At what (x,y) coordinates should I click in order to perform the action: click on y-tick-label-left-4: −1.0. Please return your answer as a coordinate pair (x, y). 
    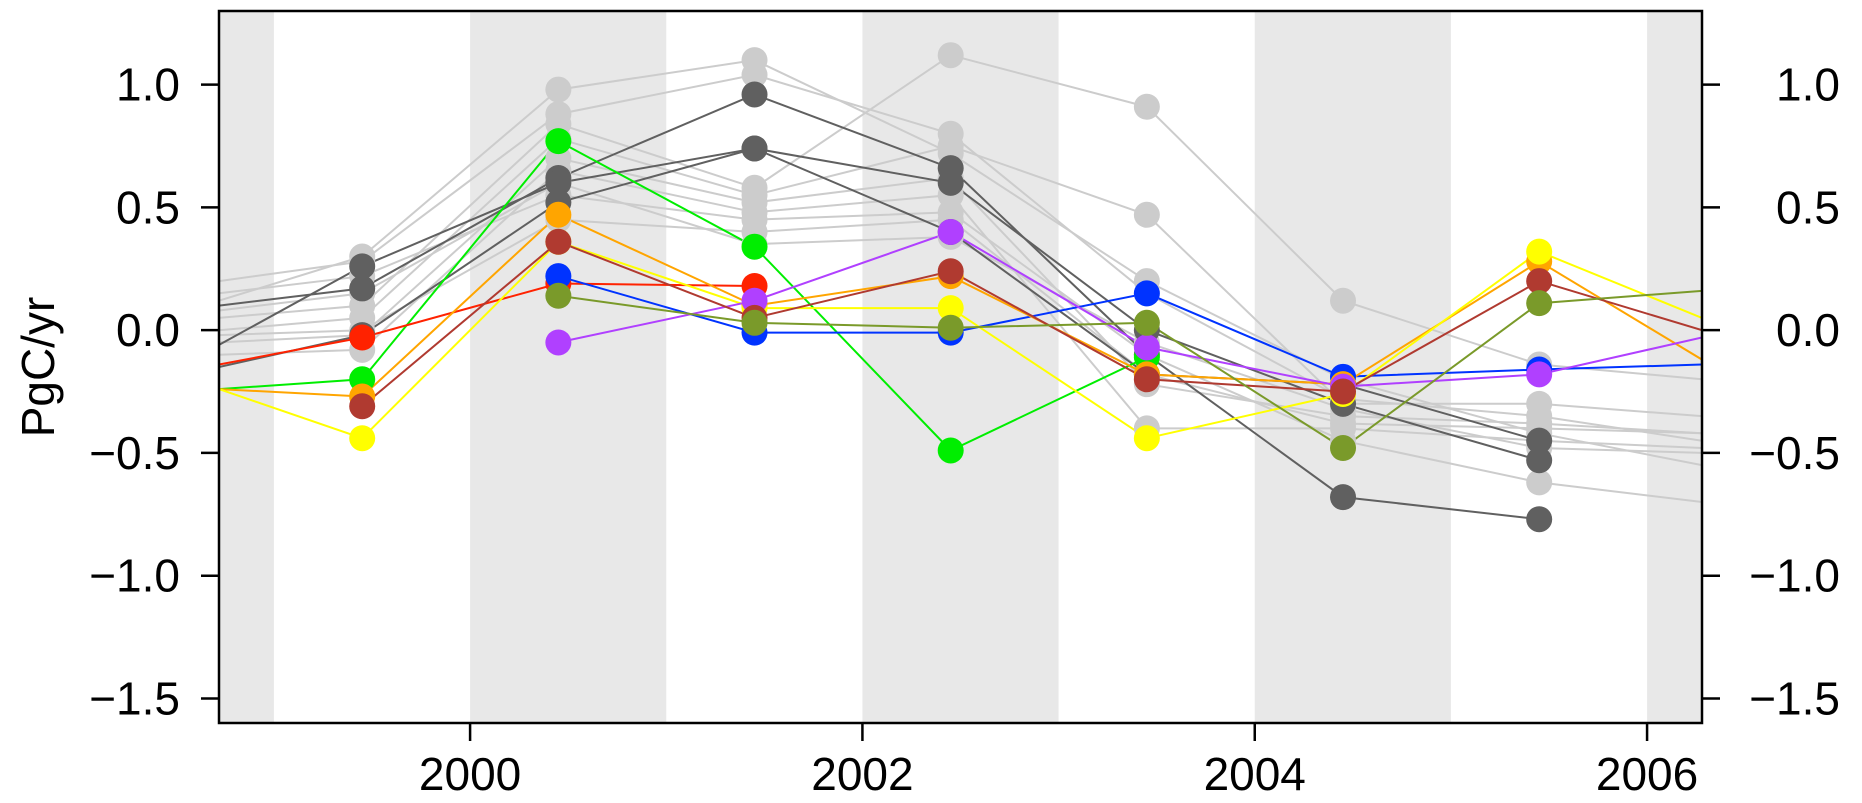
    Looking at the image, I should click on (134, 576).